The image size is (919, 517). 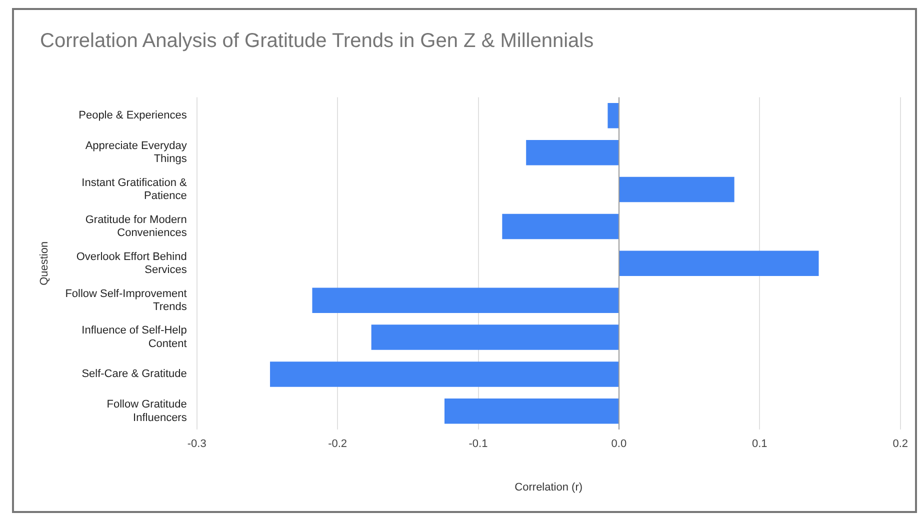 What do you see at coordinates (760, 444) in the screenshot?
I see `x-tick-label: 0.1` at bounding box center [760, 444].